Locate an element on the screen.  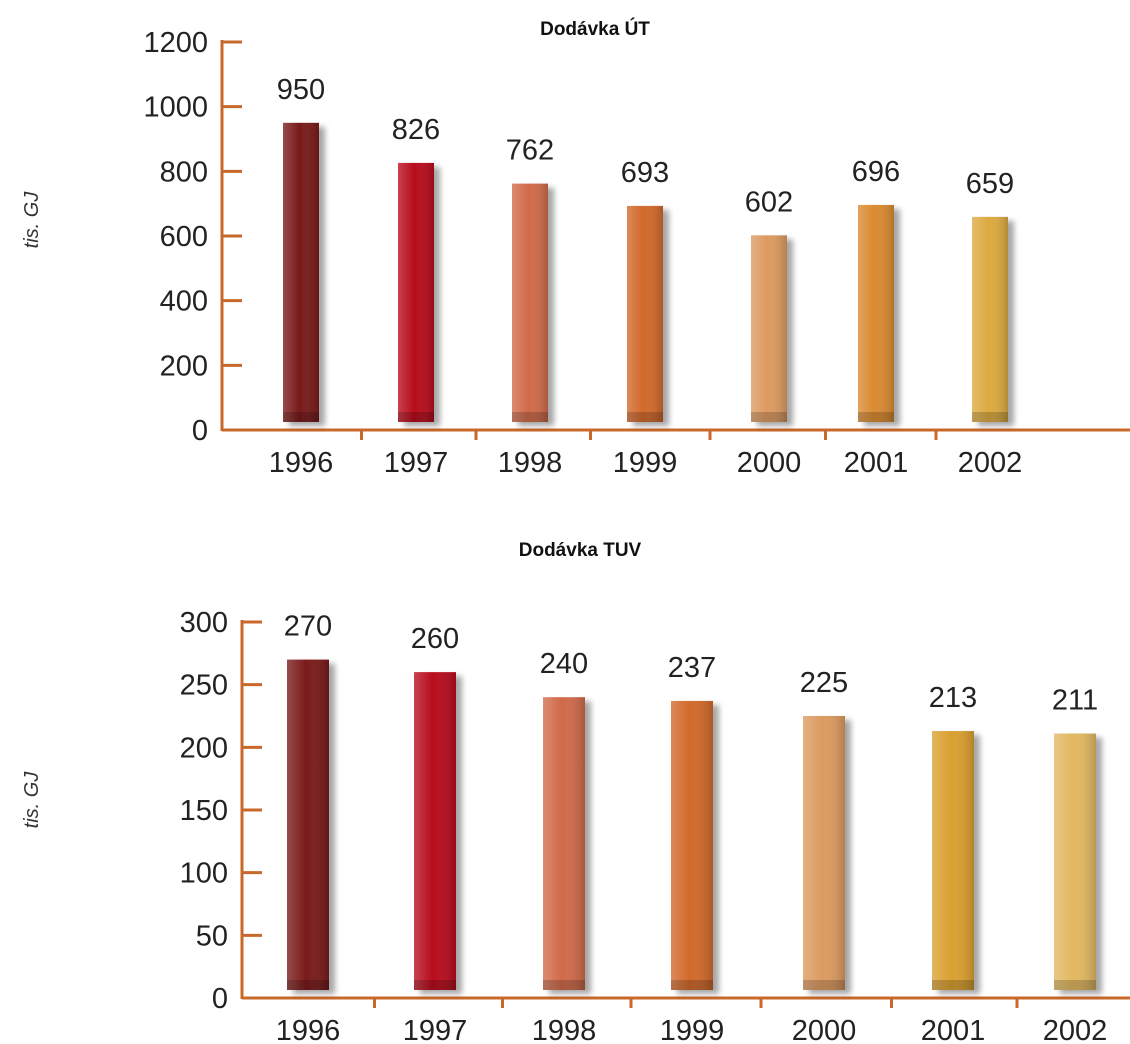
value-label: 696 is located at coordinates (876, 172).